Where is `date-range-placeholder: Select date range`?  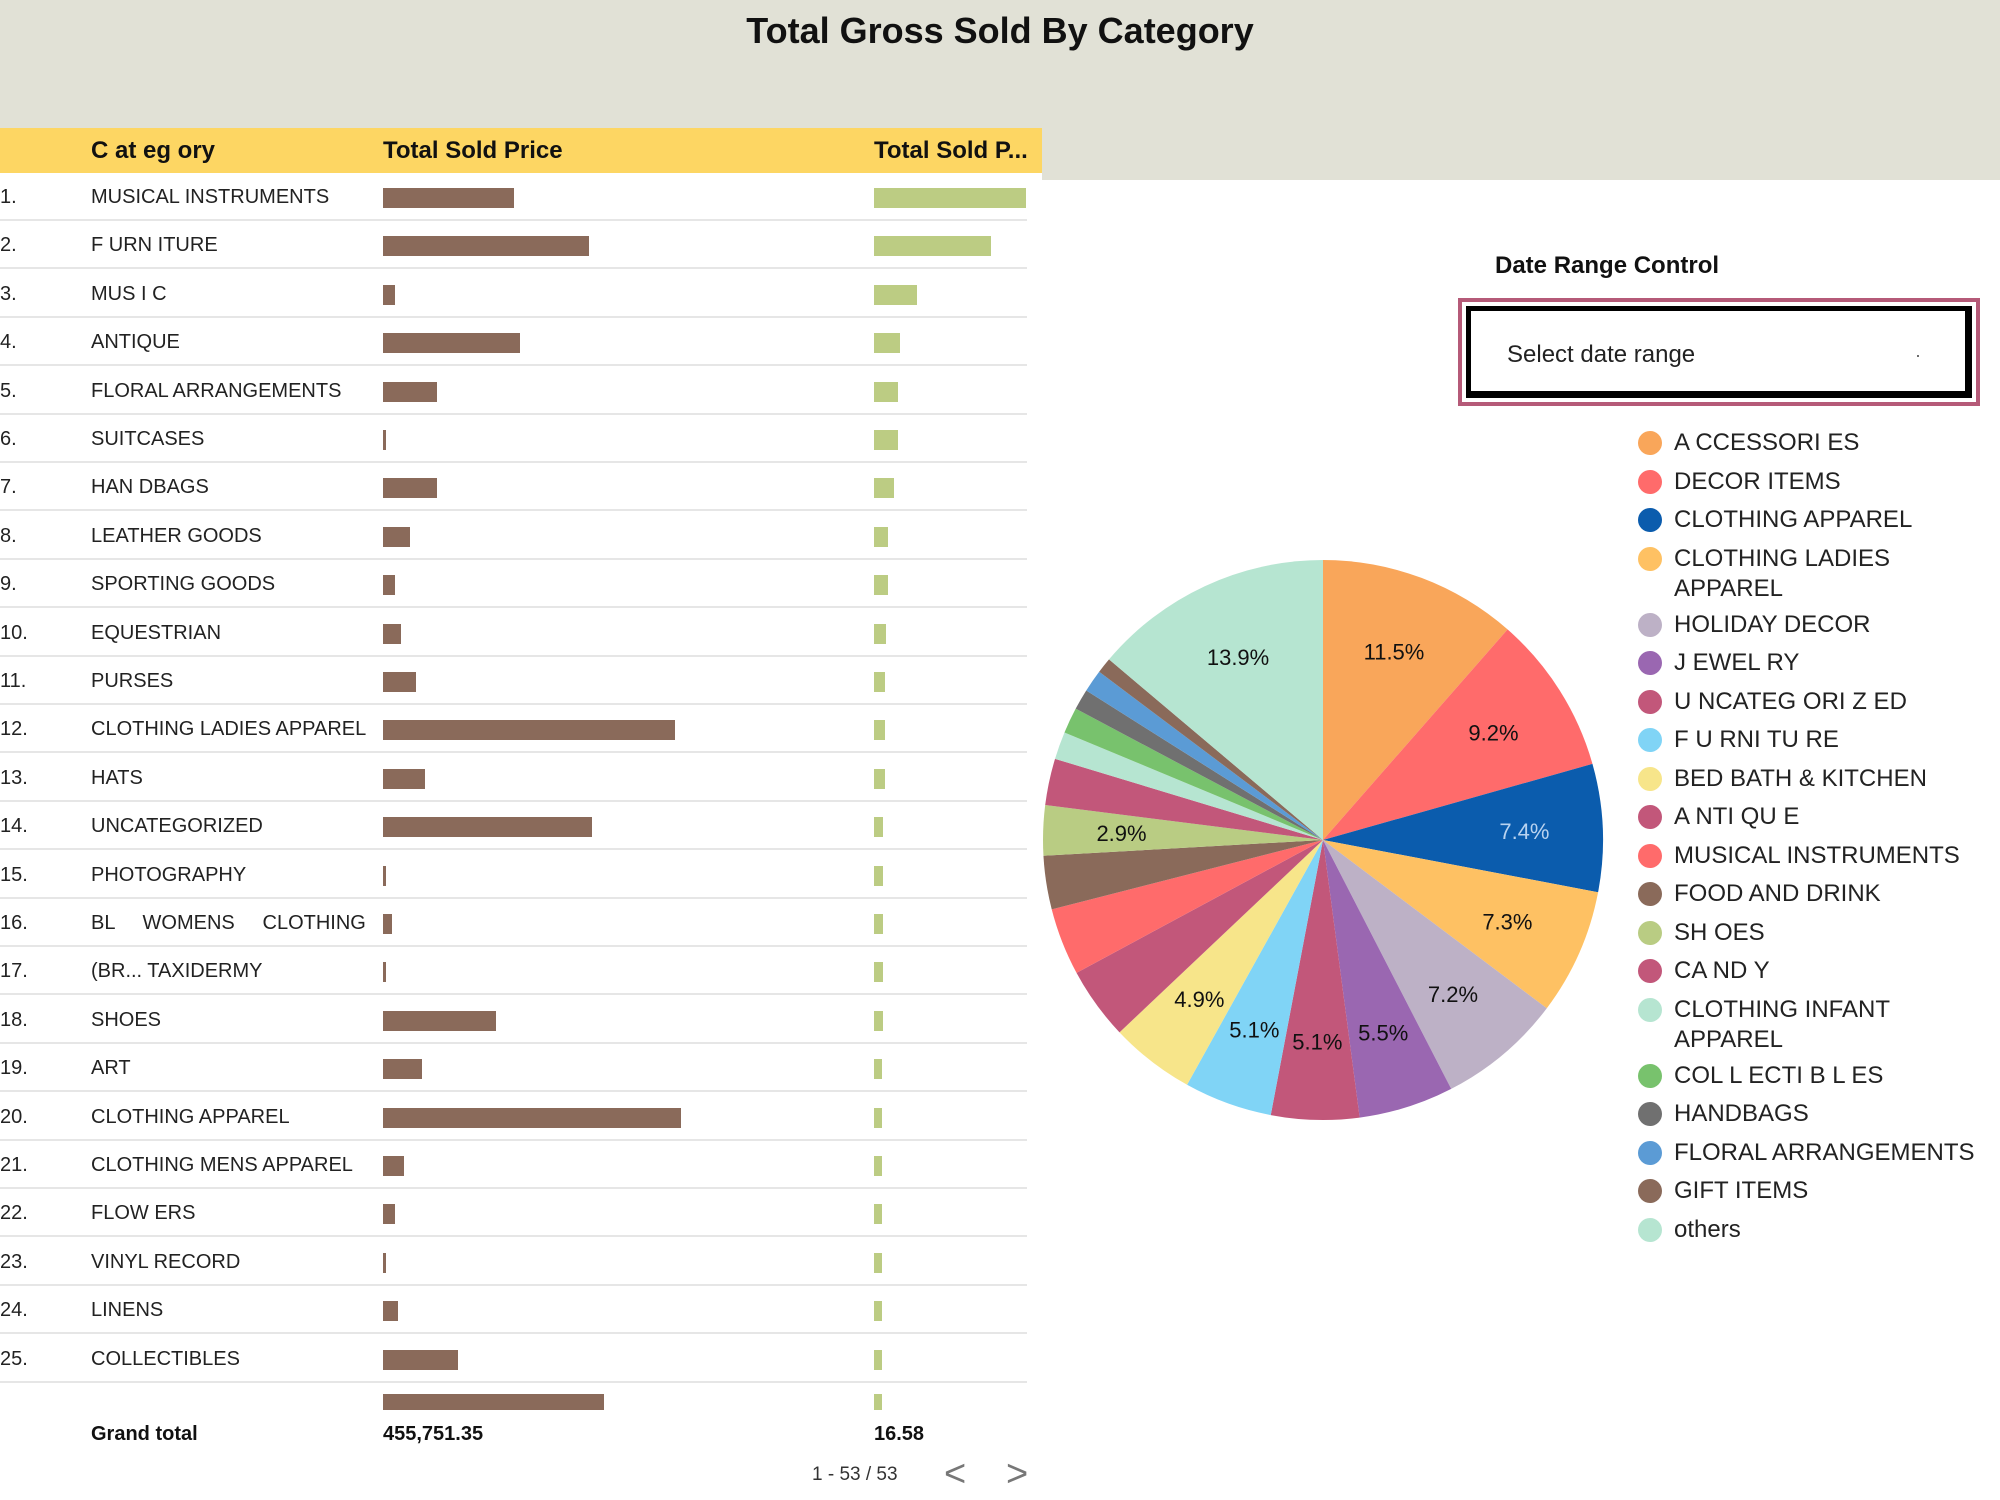 date-range-placeholder: Select date range is located at coordinates (1601, 354).